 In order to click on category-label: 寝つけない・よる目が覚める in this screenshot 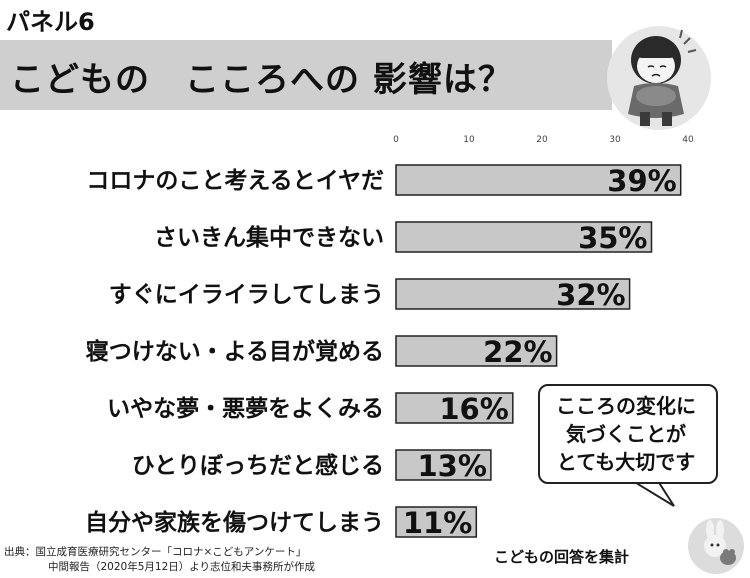, I will do `click(235, 351)`.